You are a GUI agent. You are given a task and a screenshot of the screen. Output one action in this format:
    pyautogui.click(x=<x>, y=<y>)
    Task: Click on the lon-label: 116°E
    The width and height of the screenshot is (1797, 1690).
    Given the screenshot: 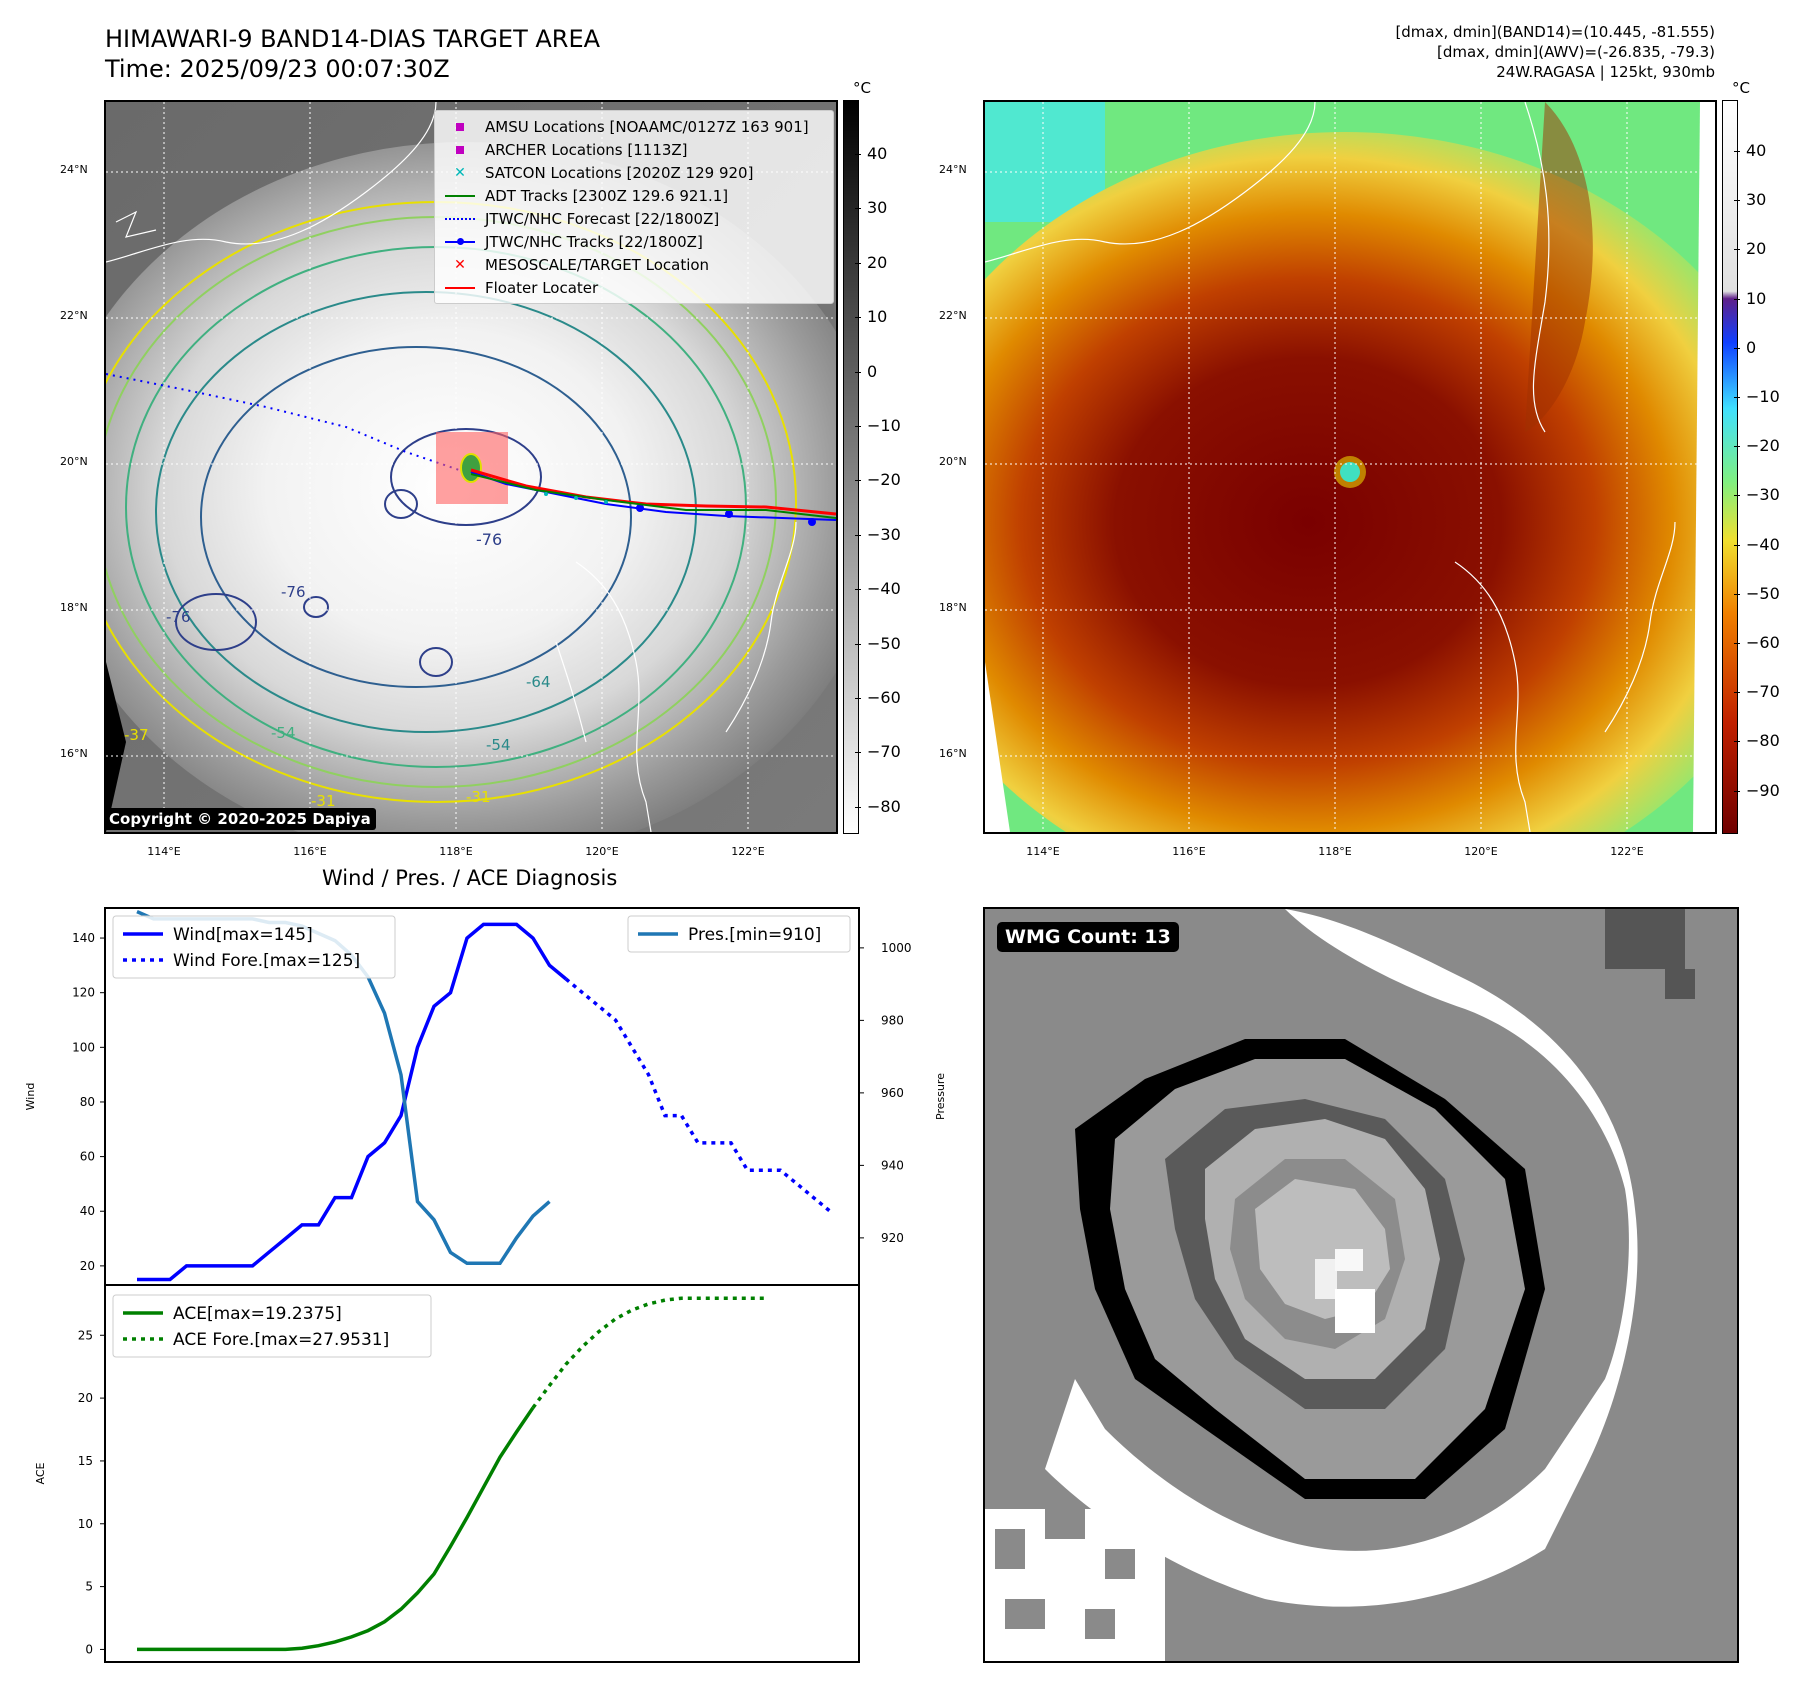 What is the action you would take?
    pyautogui.click(x=310, y=851)
    